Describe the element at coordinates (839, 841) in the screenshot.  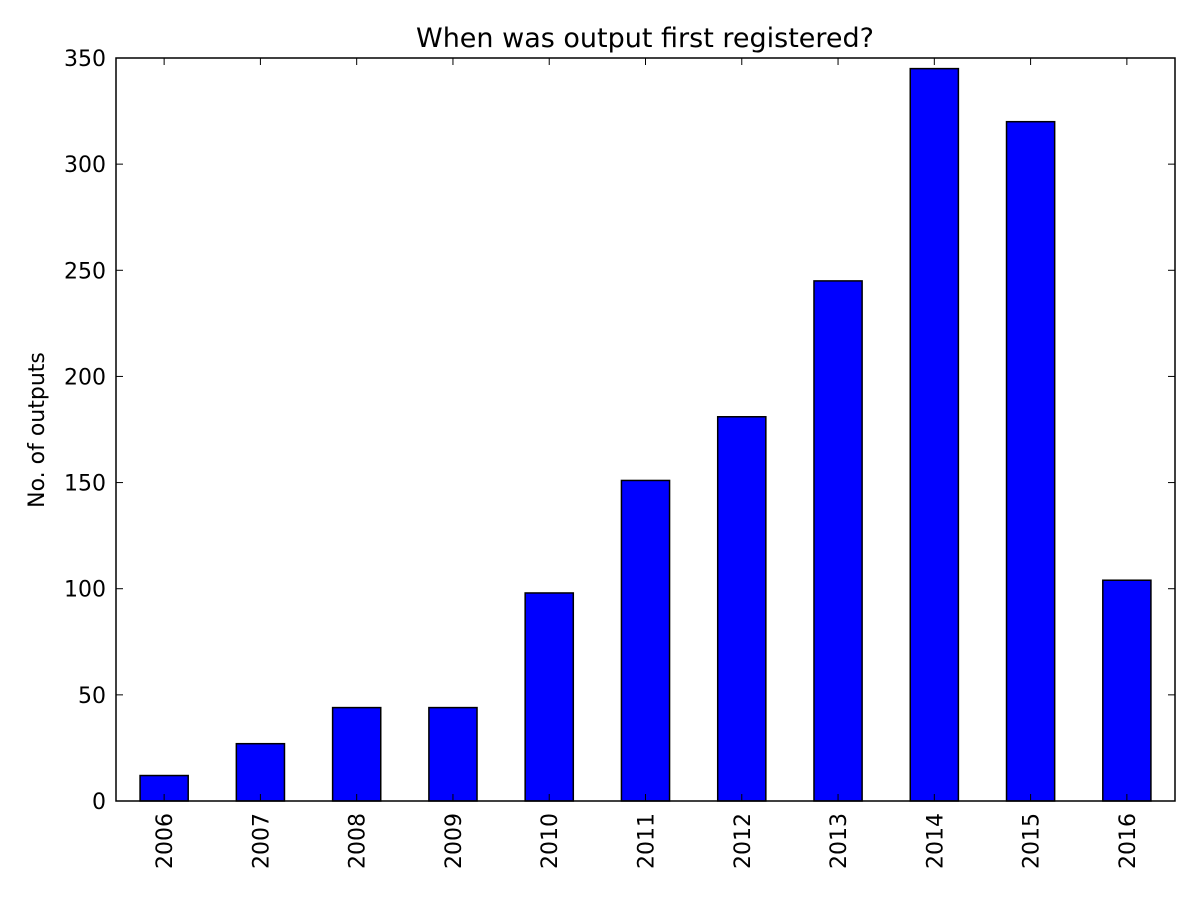
I see `x-tick-label: 2013` at that location.